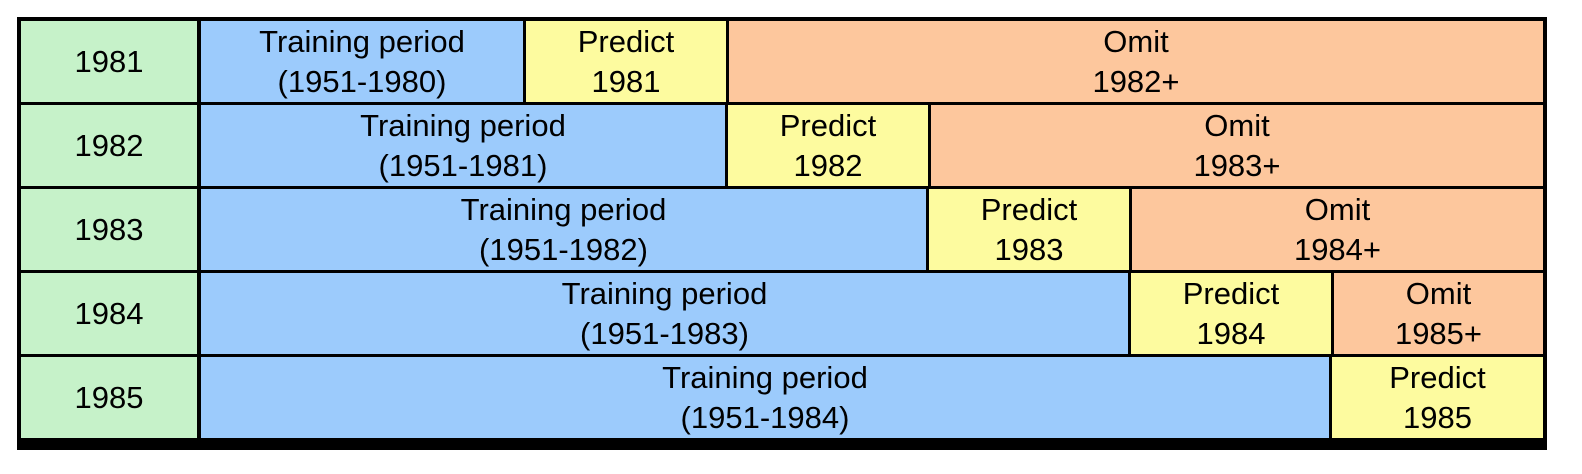 The height and width of the screenshot is (474, 1582). Describe the element at coordinates (664, 313) in the screenshot. I see `training-period-cell: Training period (1951-1983)` at that location.